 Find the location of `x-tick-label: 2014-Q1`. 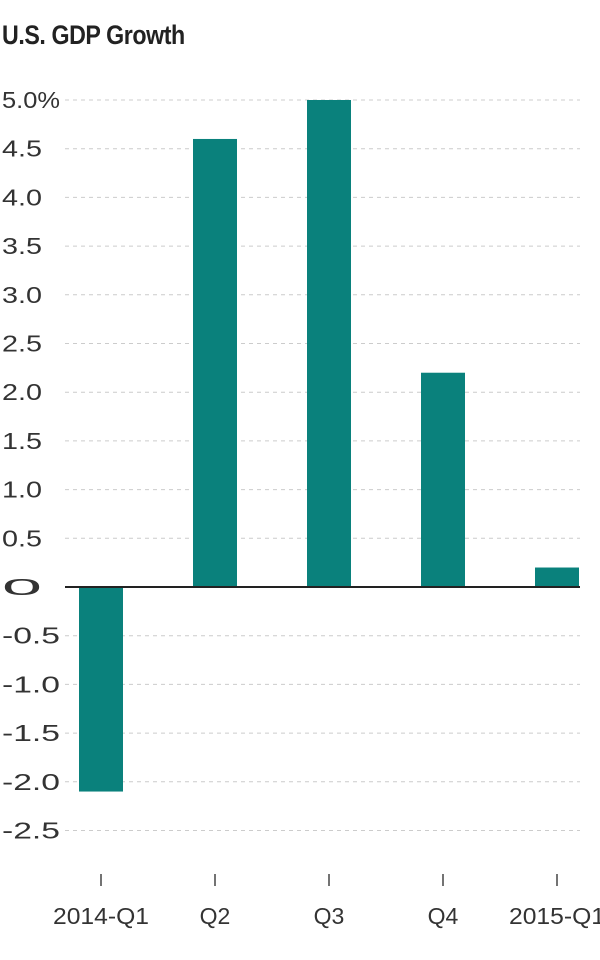

x-tick-label: 2014-Q1 is located at coordinates (101, 916).